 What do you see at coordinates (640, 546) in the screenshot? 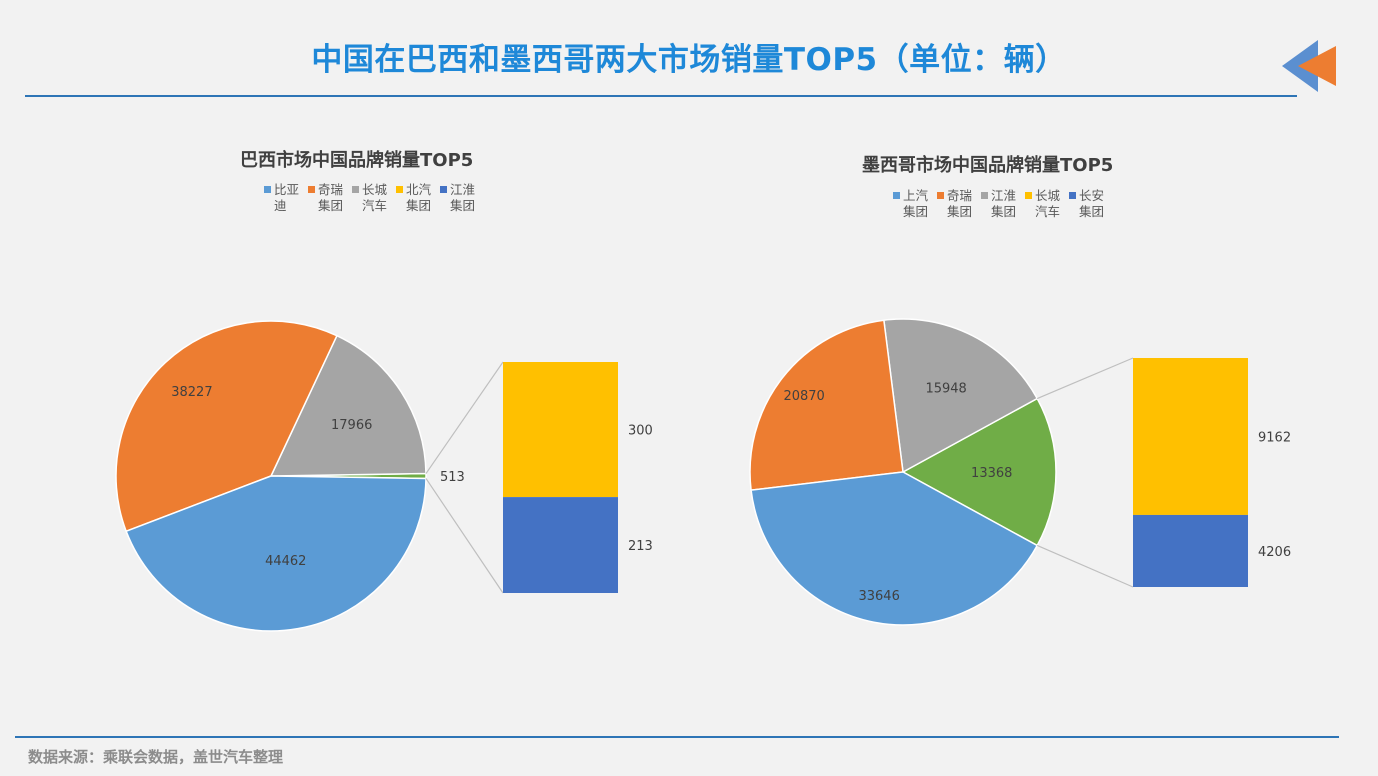
I see `bar-data-label: 213` at bounding box center [640, 546].